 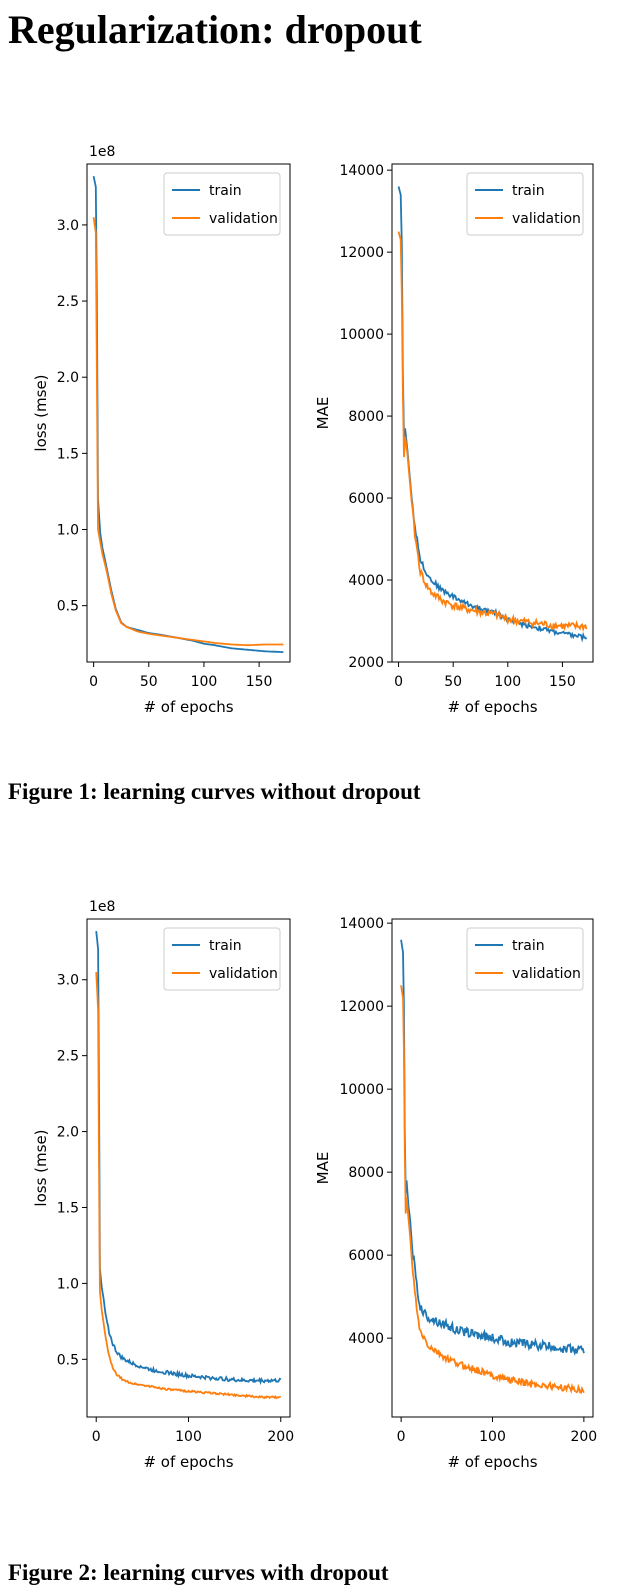 What do you see at coordinates (366, 663) in the screenshot?
I see `y-tick-label: 2000` at bounding box center [366, 663].